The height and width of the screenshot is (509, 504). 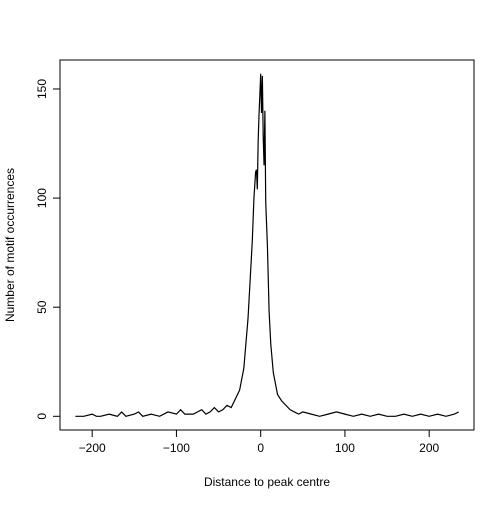 I want to click on x-axis-label: Distance to peak centre, so click(x=267, y=482).